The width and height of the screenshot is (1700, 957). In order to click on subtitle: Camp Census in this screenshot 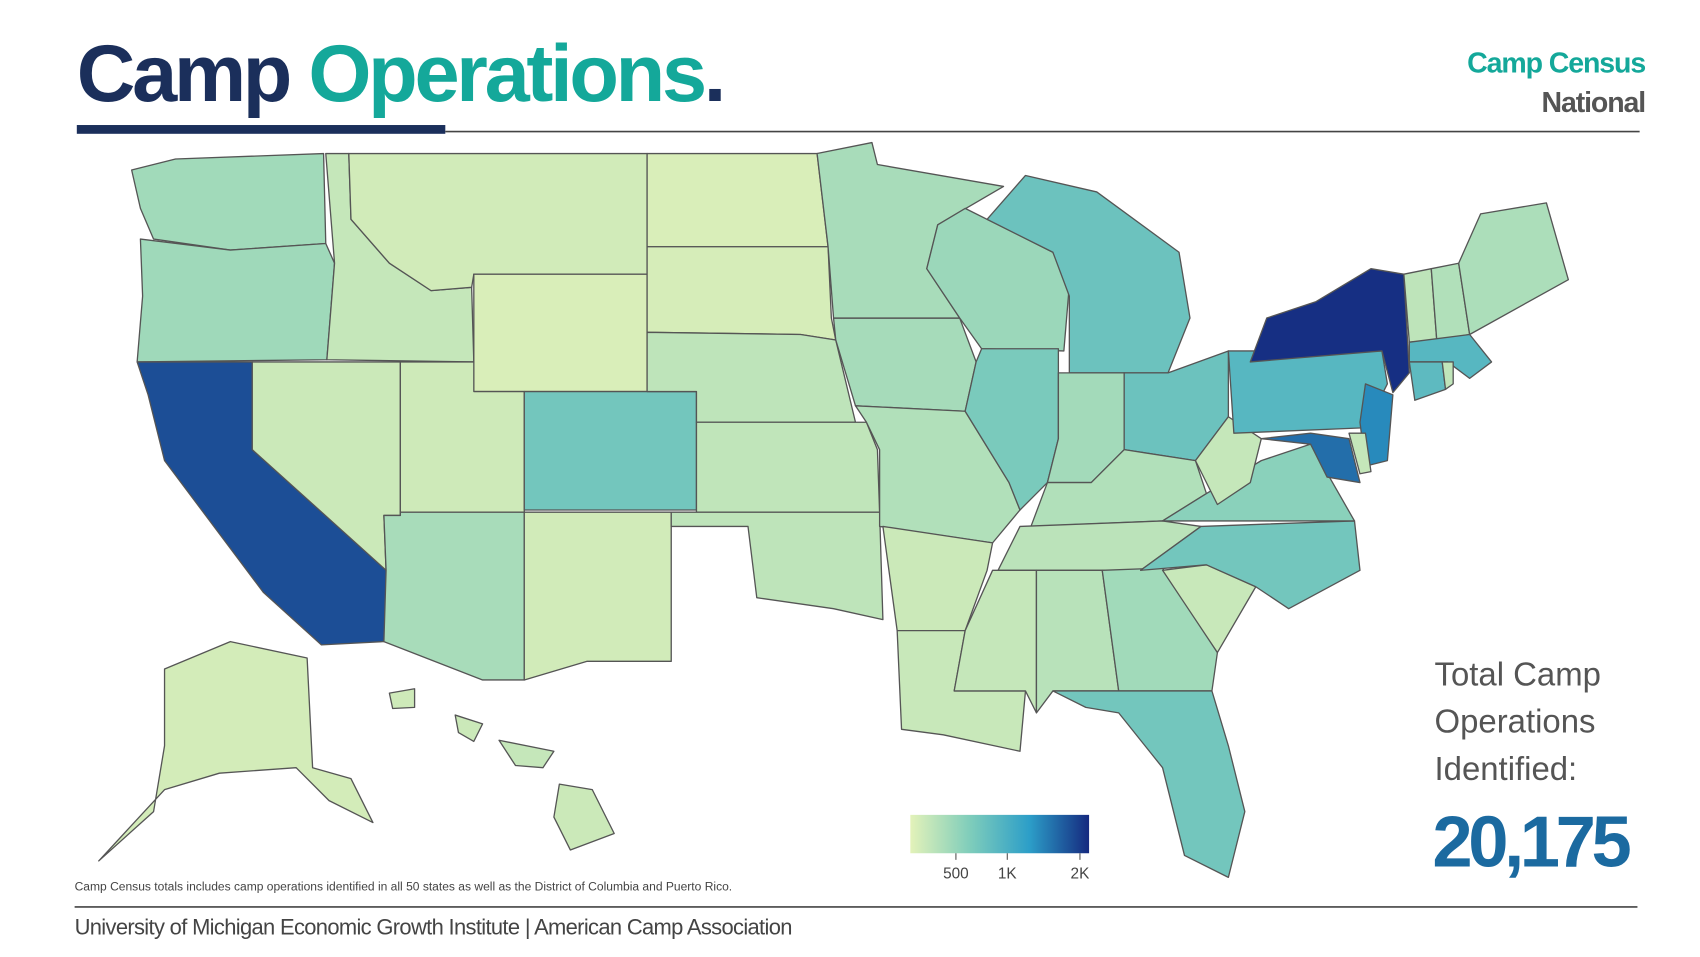, I will do `click(1556, 63)`.